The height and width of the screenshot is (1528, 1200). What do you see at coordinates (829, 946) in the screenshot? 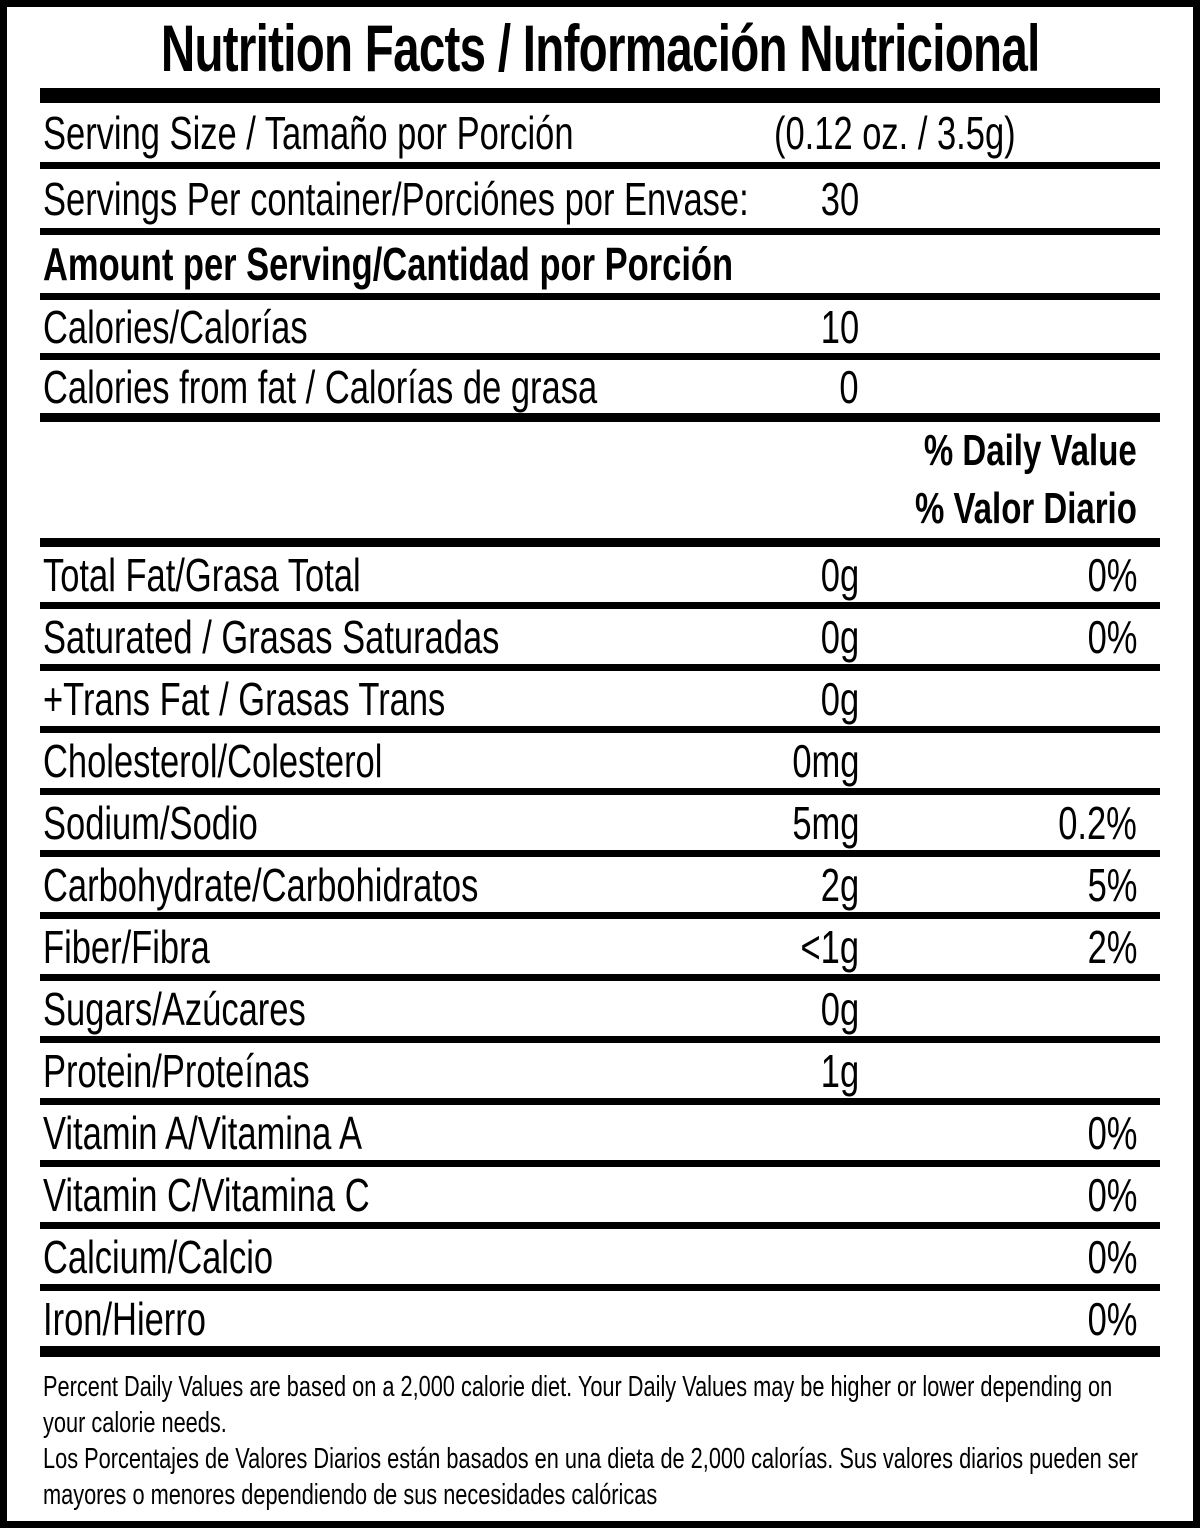
I see `nutrient-amount: <1g` at bounding box center [829, 946].